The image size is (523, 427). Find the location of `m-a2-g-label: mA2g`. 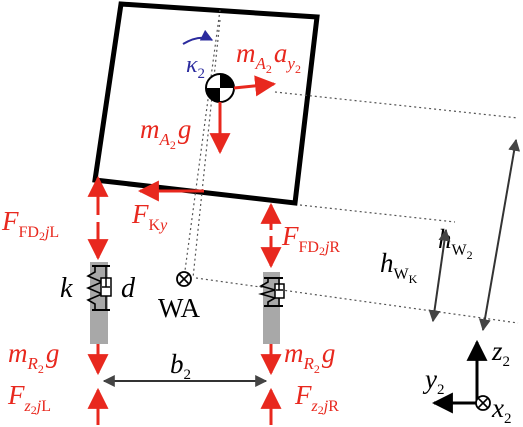

m-a2-g-label: mA2g is located at coordinates (165, 133).